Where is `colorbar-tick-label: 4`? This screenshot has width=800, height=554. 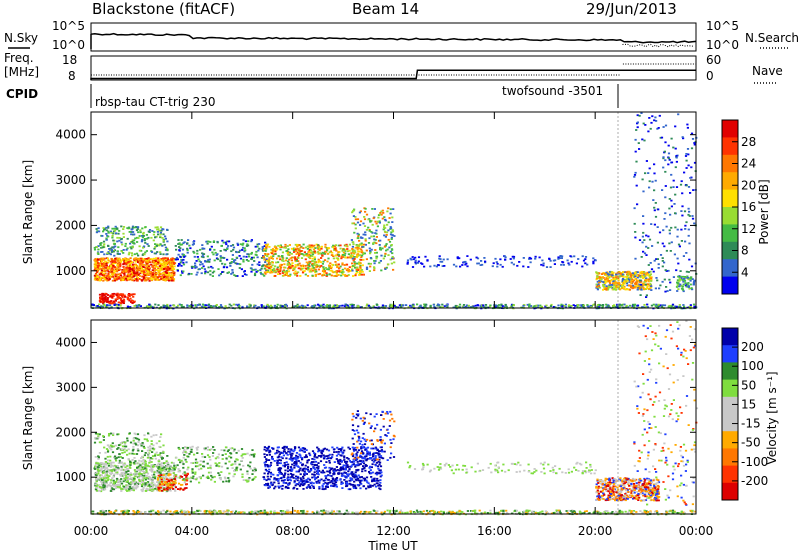
colorbar-tick-label: 4 is located at coordinates (745, 272).